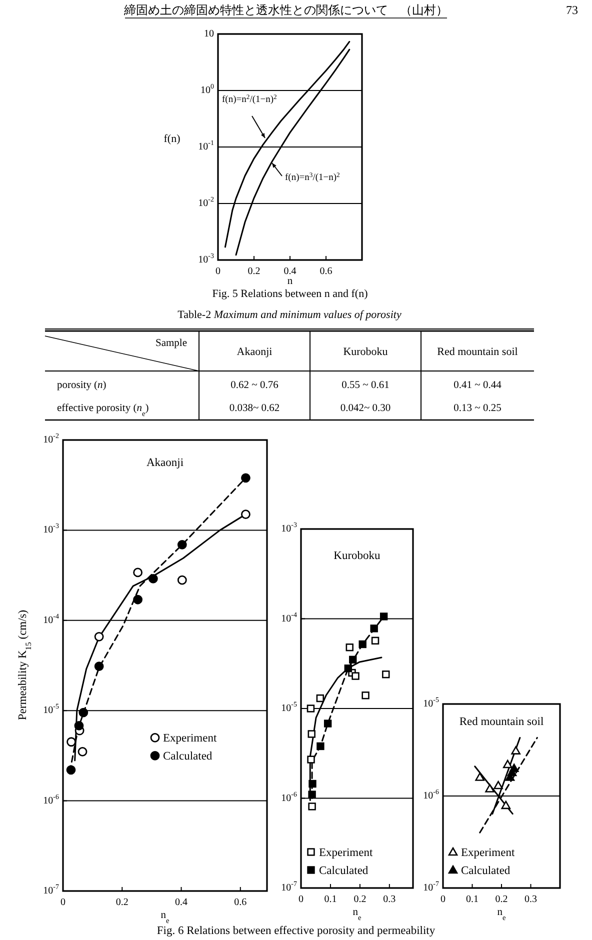  I want to click on x-axis-title: n, so click(290, 281).